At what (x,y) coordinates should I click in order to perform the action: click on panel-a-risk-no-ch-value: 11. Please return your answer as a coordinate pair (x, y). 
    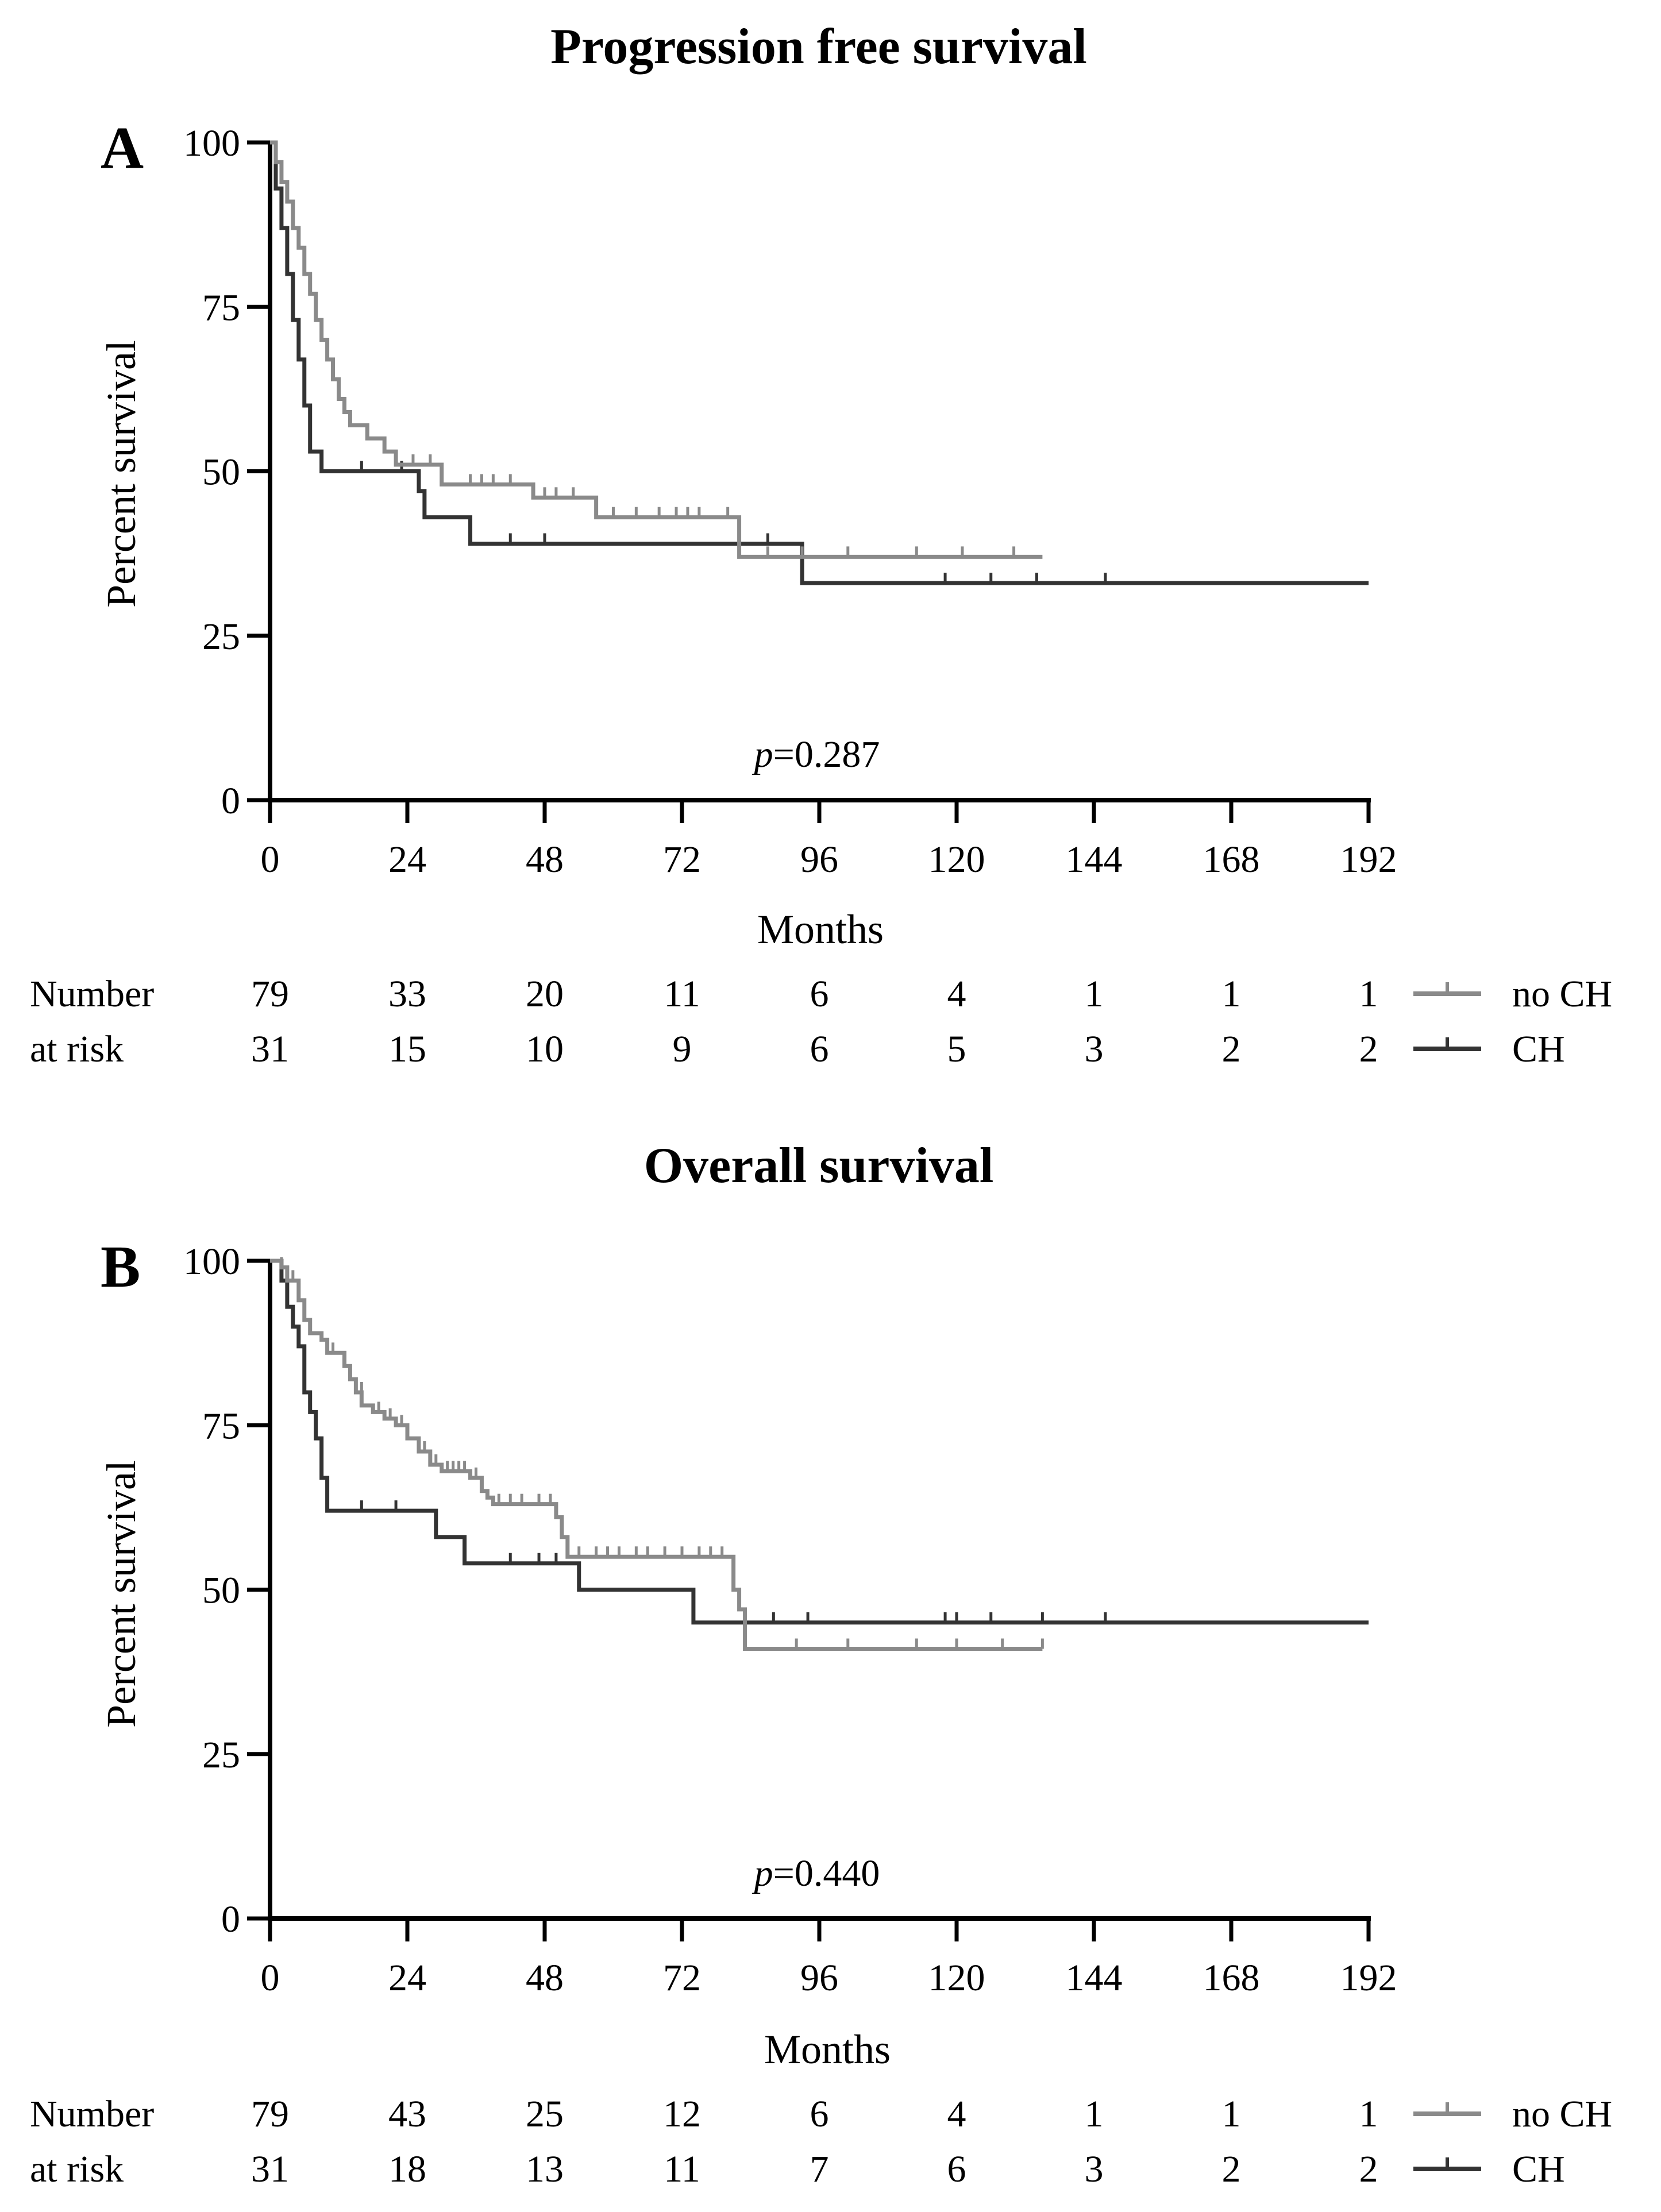
    Looking at the image, I should click on (682, 994).